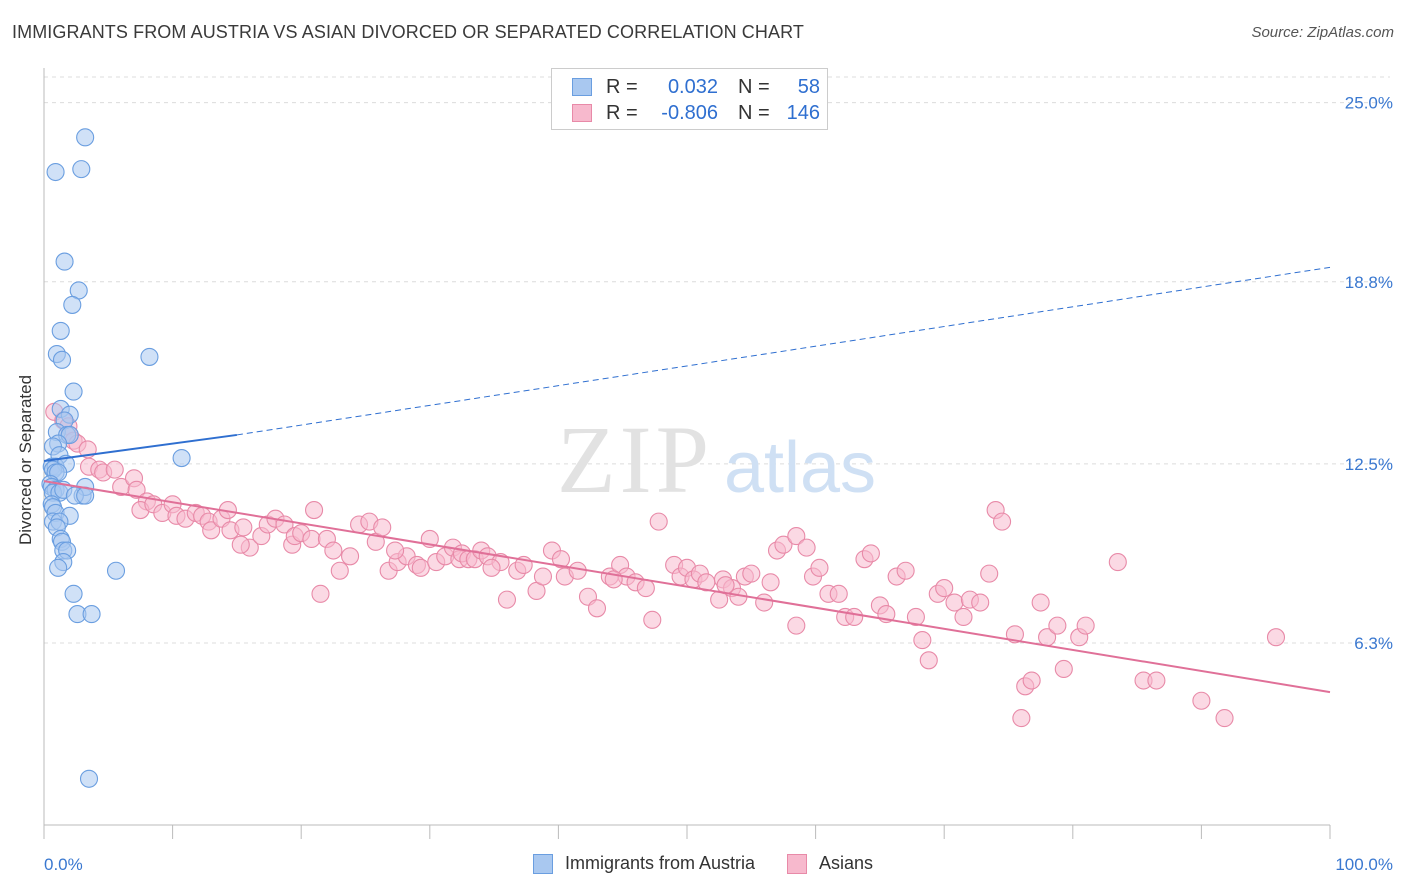 The width and height of the screenshot is (1406, 892). Describe the element at coordinates (1369, 464) in the screenshot. I see `y-tick-label: 12.5%` at that location.